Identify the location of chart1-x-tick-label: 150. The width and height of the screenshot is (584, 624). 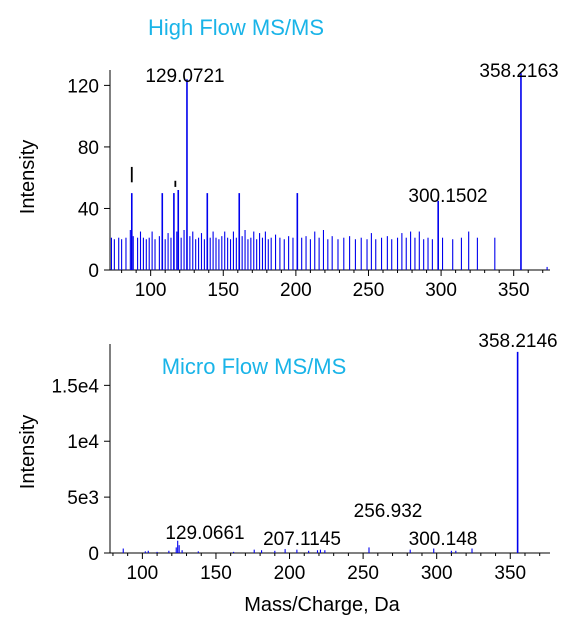
(223, 290).